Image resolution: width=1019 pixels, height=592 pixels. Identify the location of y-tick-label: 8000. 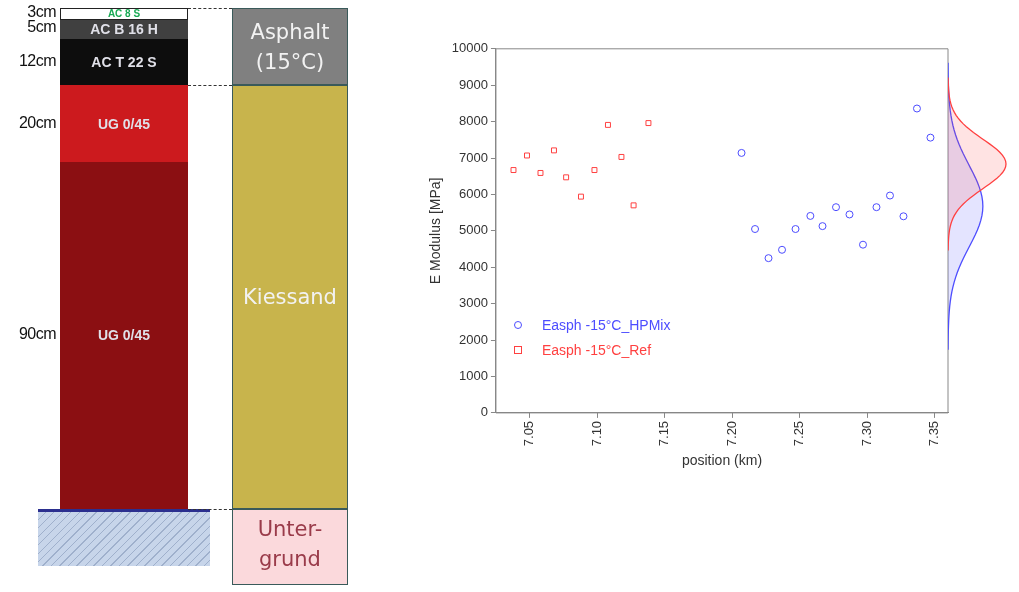
(473, 121).